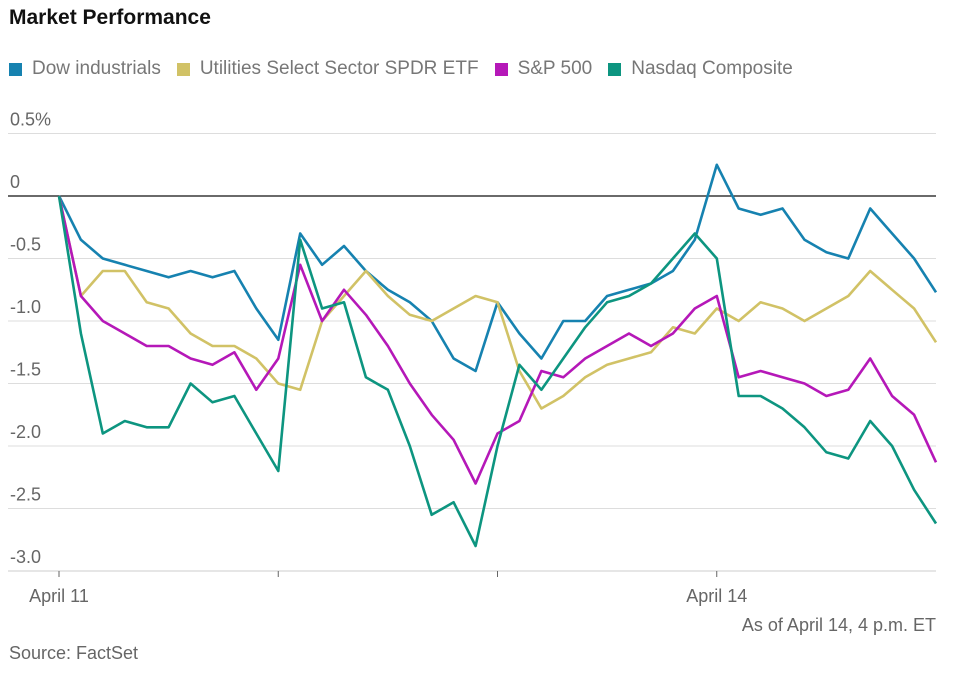 The image size is (969, 676). Describe the element at coordinates (59, 596) in the screenshot. I see `x-tick-label: April 11` at that location.